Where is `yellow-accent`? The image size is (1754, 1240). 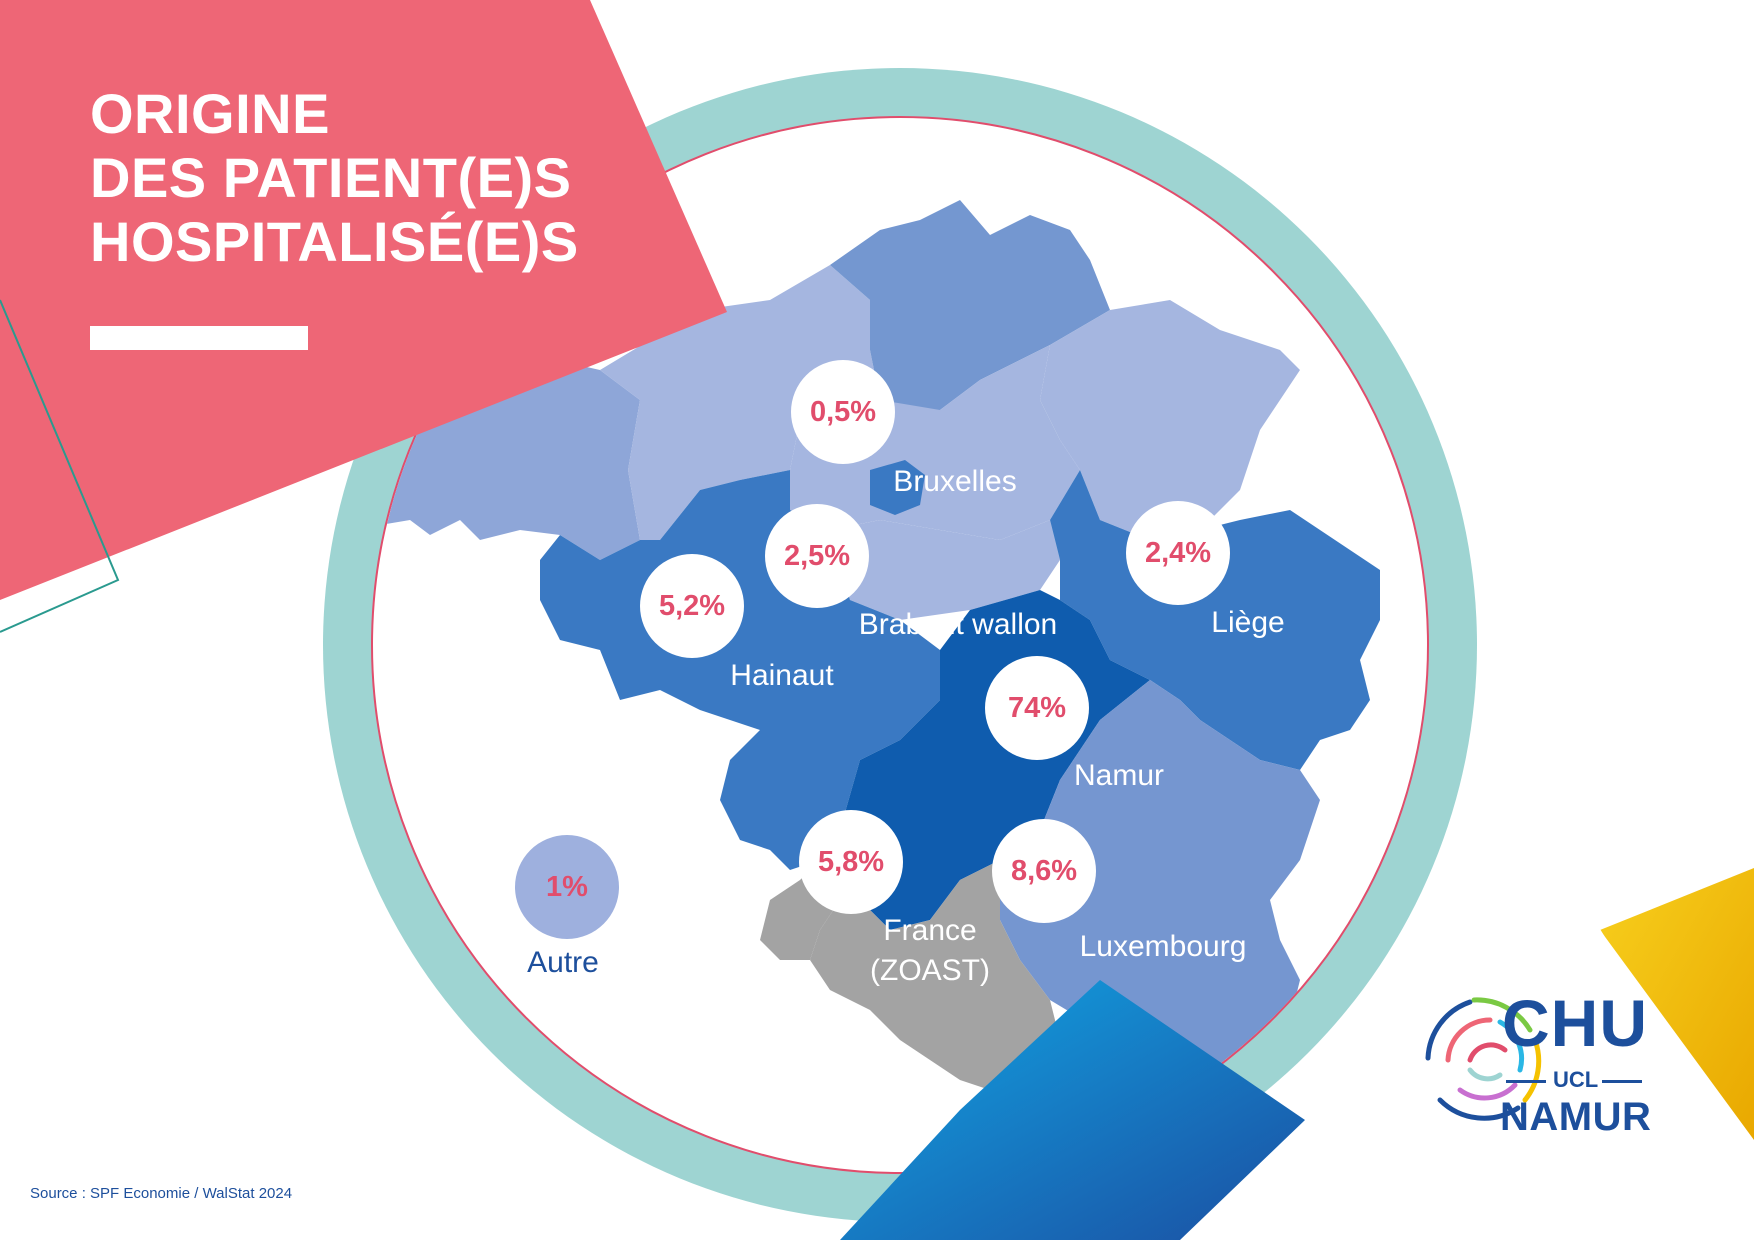 yellow-accent is located at coordinates (1677, 1004).